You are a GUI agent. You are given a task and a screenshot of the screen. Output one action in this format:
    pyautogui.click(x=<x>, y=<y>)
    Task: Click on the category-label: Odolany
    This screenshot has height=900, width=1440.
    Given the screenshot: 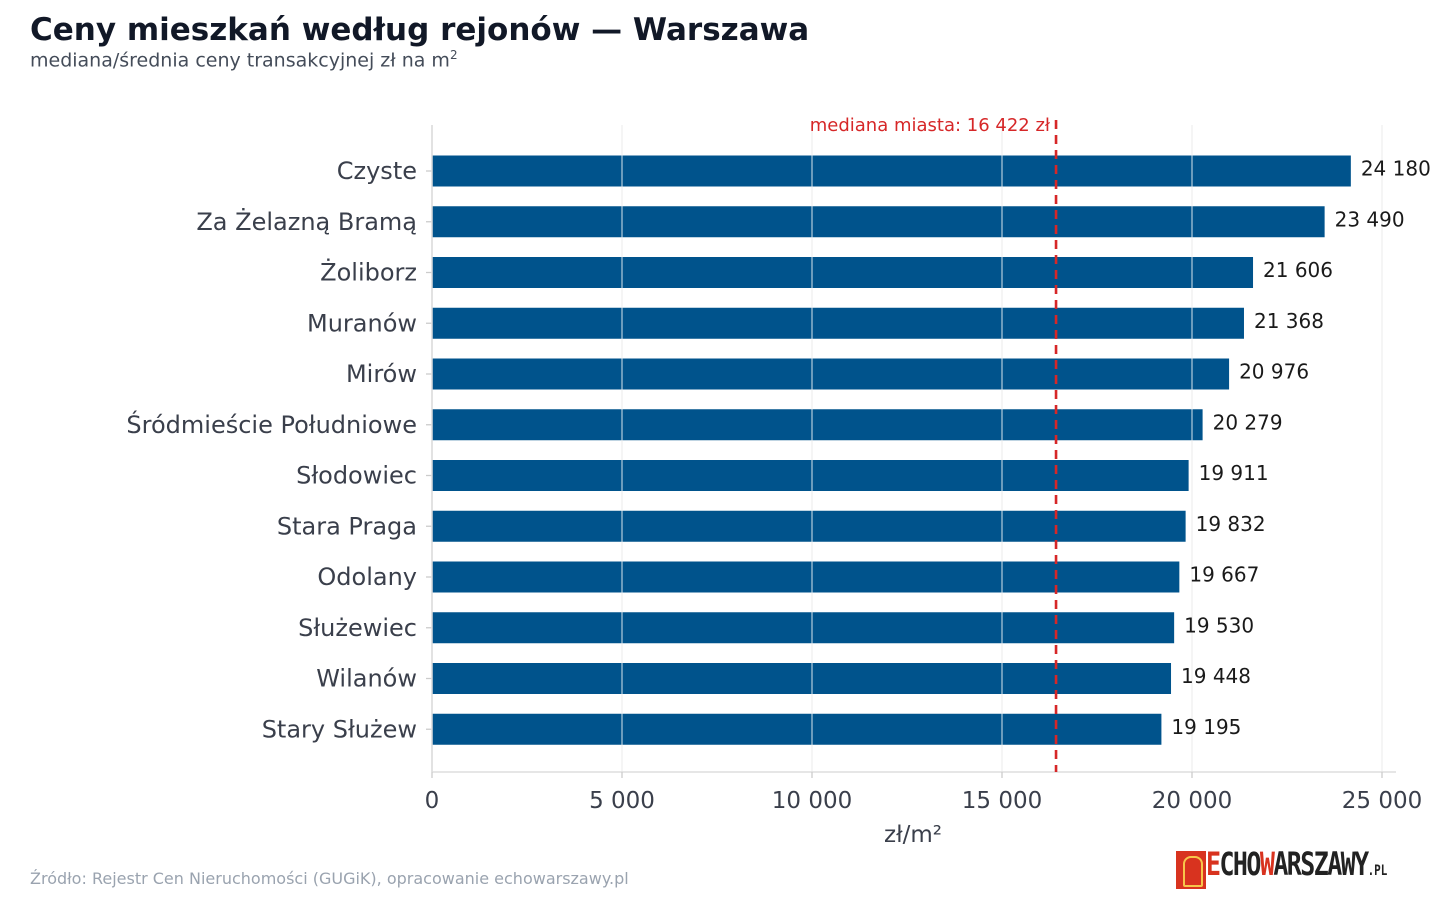 What is the action you would take?
    pyautogui.click(x=367, y=577)
    